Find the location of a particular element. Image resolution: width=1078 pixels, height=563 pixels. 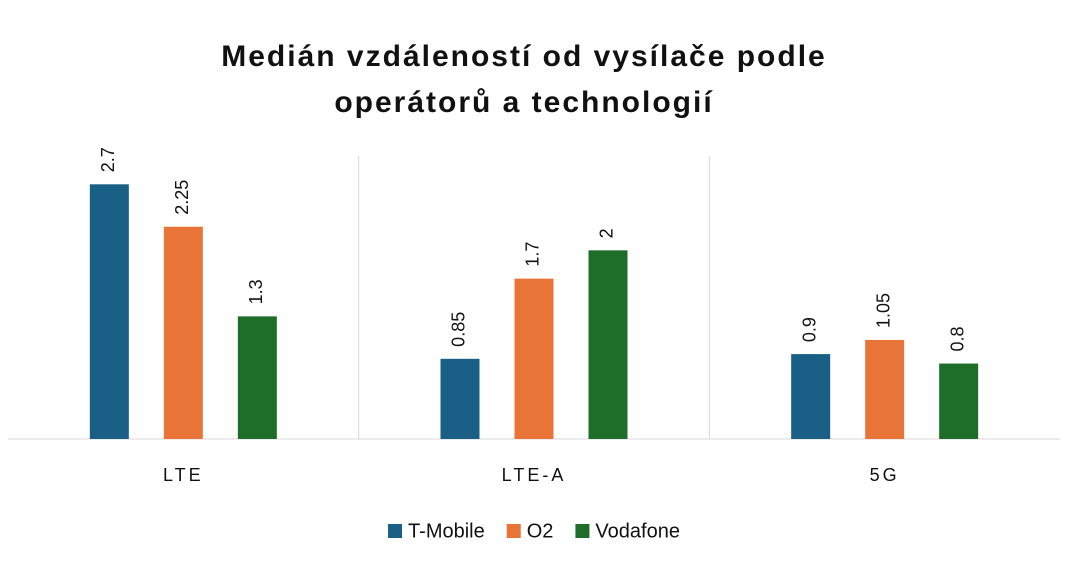

x-tick-label: LTE is located at coordinates (183, 475).